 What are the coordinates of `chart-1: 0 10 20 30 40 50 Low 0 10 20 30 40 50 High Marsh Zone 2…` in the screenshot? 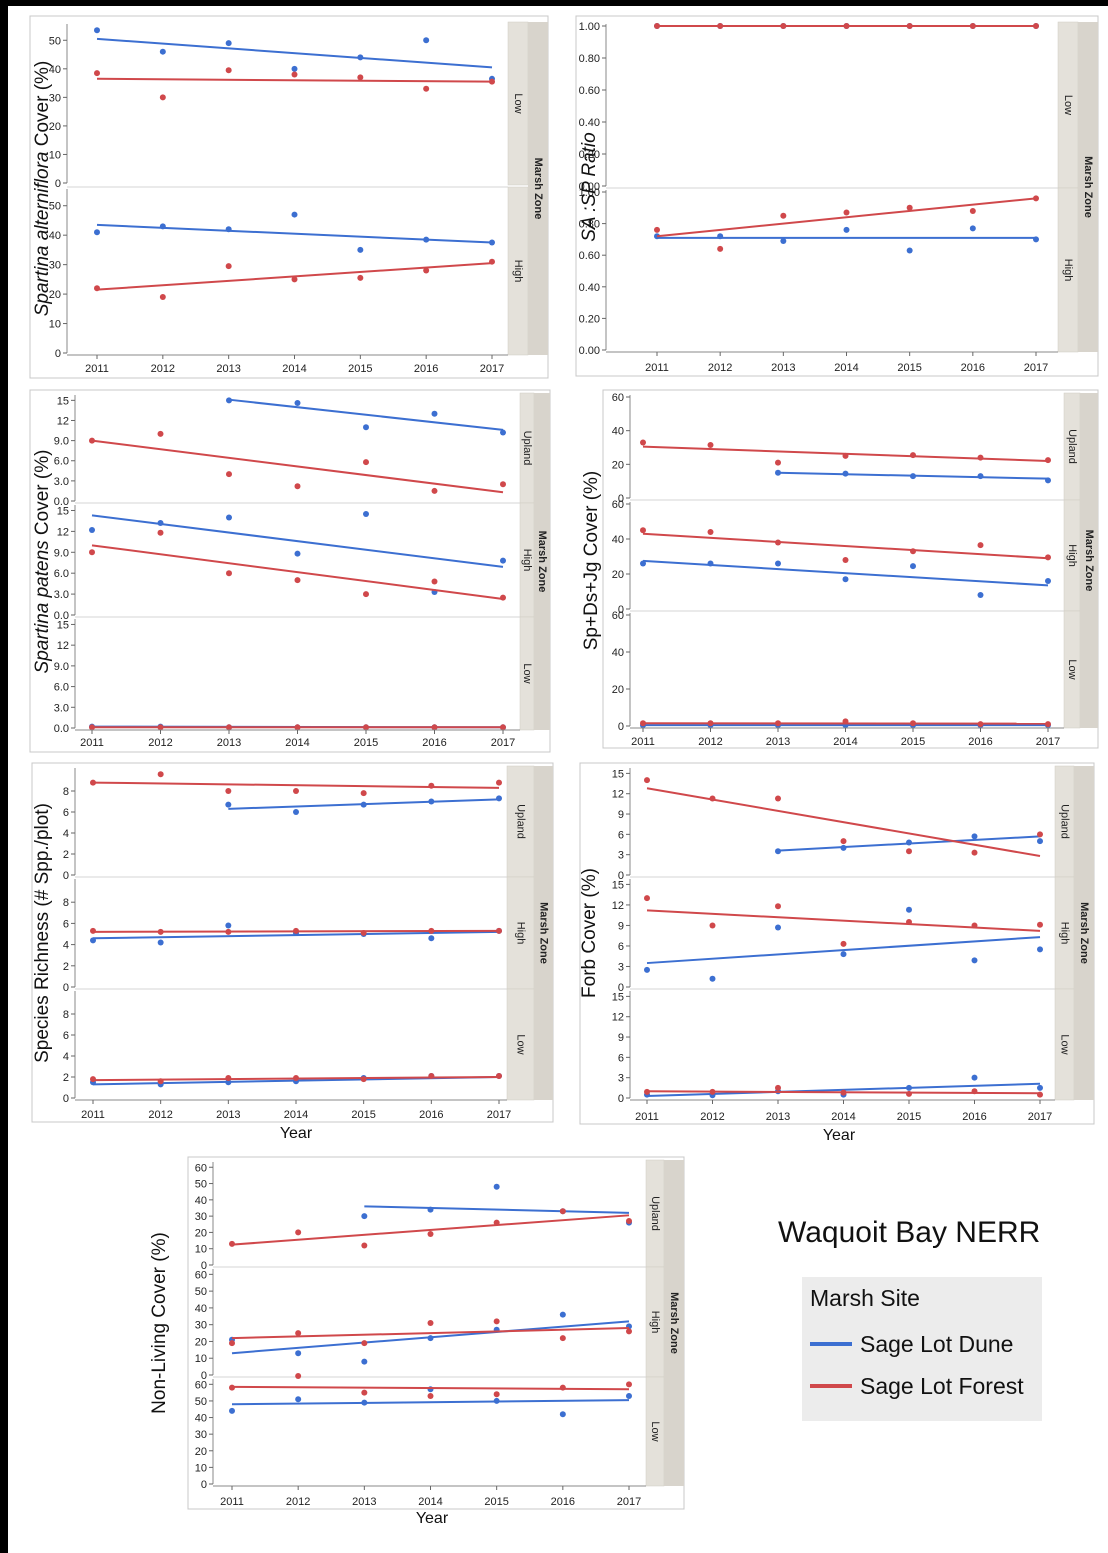 It's located at (289, 197).